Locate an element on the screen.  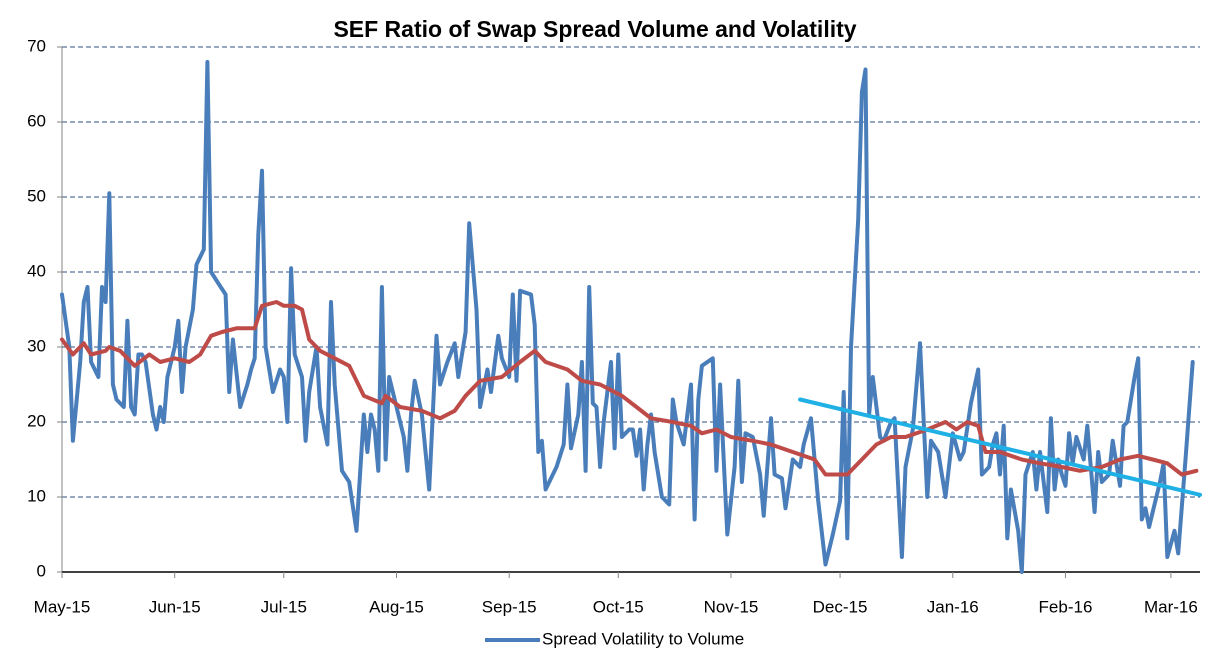
legend-item: Spread Volatility to Volume is located at coordinates (614, 638).